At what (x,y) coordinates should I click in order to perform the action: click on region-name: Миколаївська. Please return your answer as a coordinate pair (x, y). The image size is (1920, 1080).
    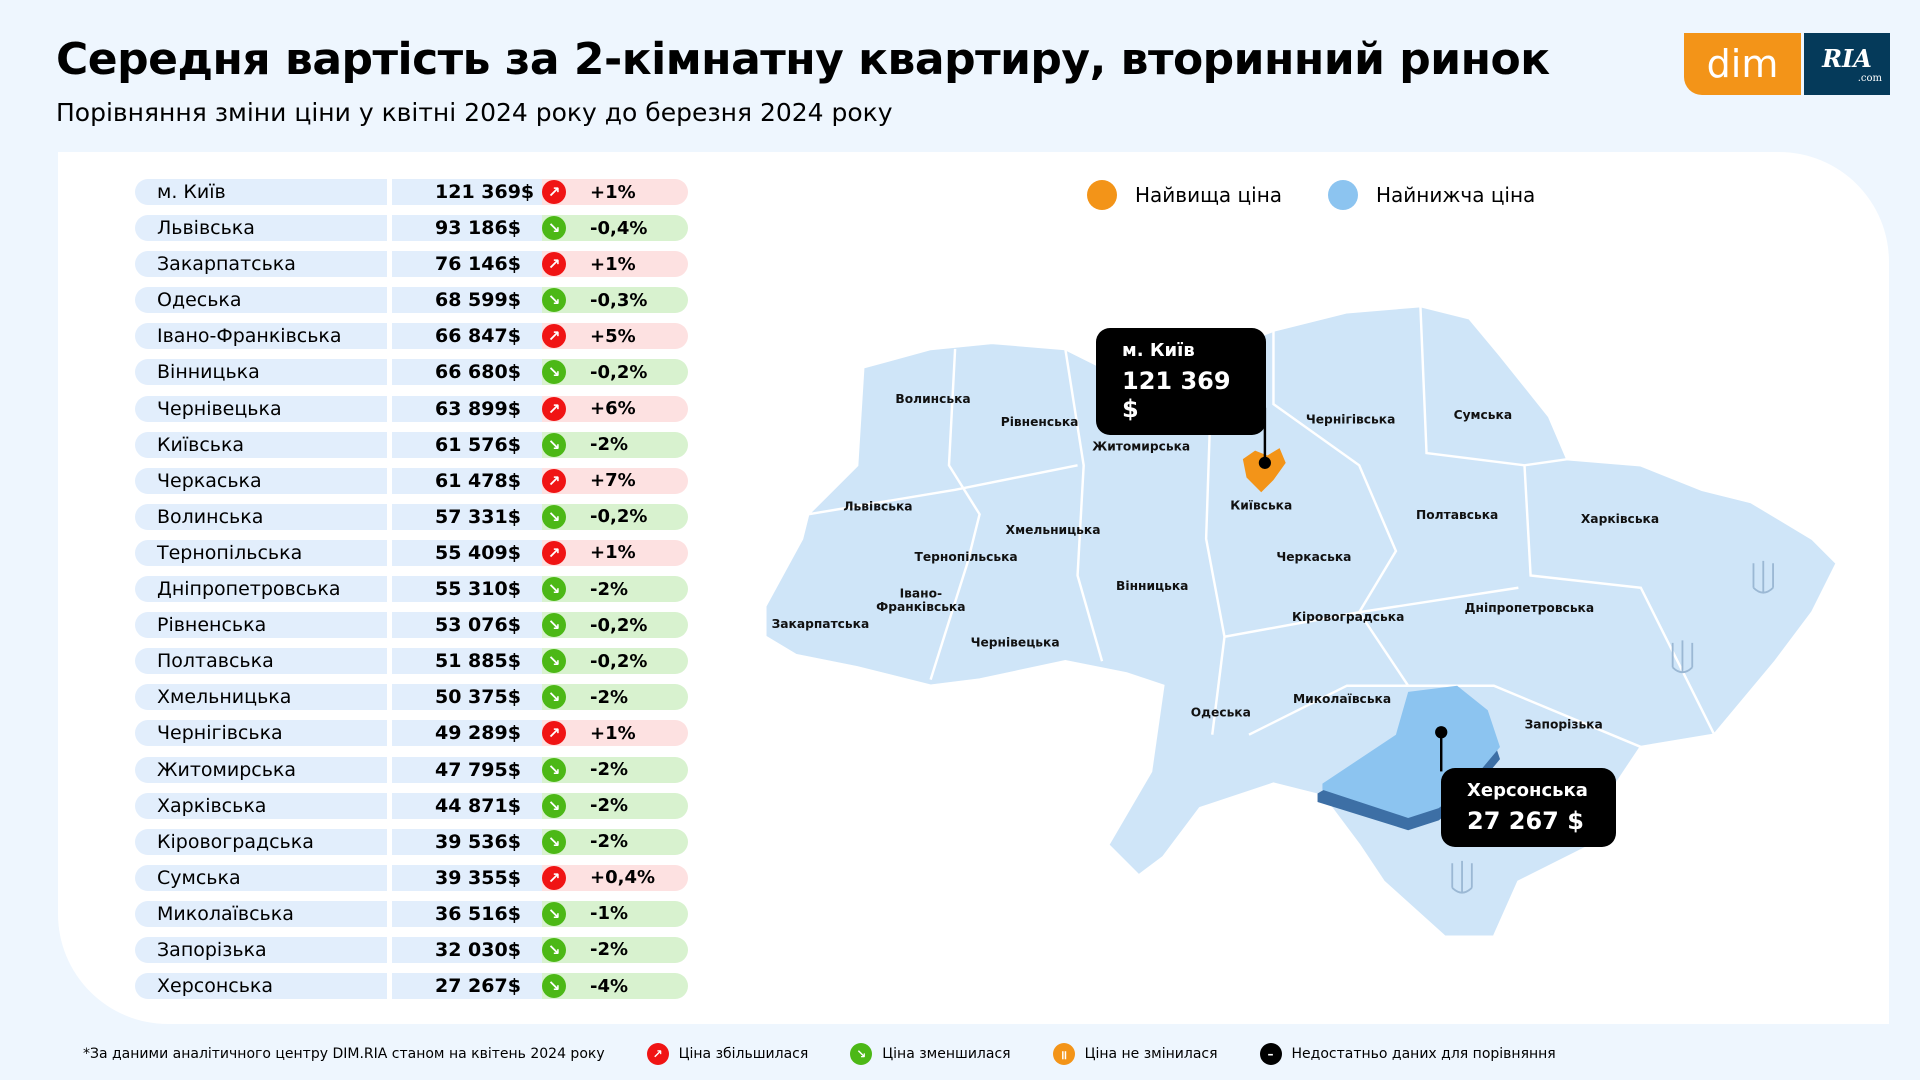
    Looking at the image, I should click on (261, 913).